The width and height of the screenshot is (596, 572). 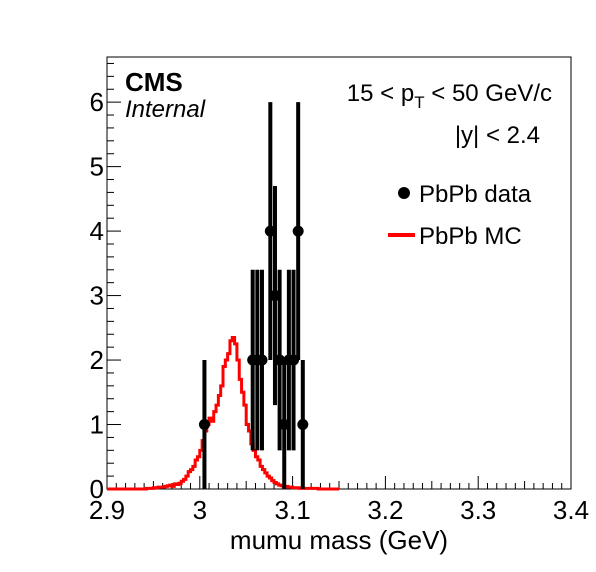 What do you see at coordinates (339, 510) in the screenshot?
I see `x-tick-labels: 2.9 3 3.1 3.2 3.3 3.4` at bounding box center [339, 510].